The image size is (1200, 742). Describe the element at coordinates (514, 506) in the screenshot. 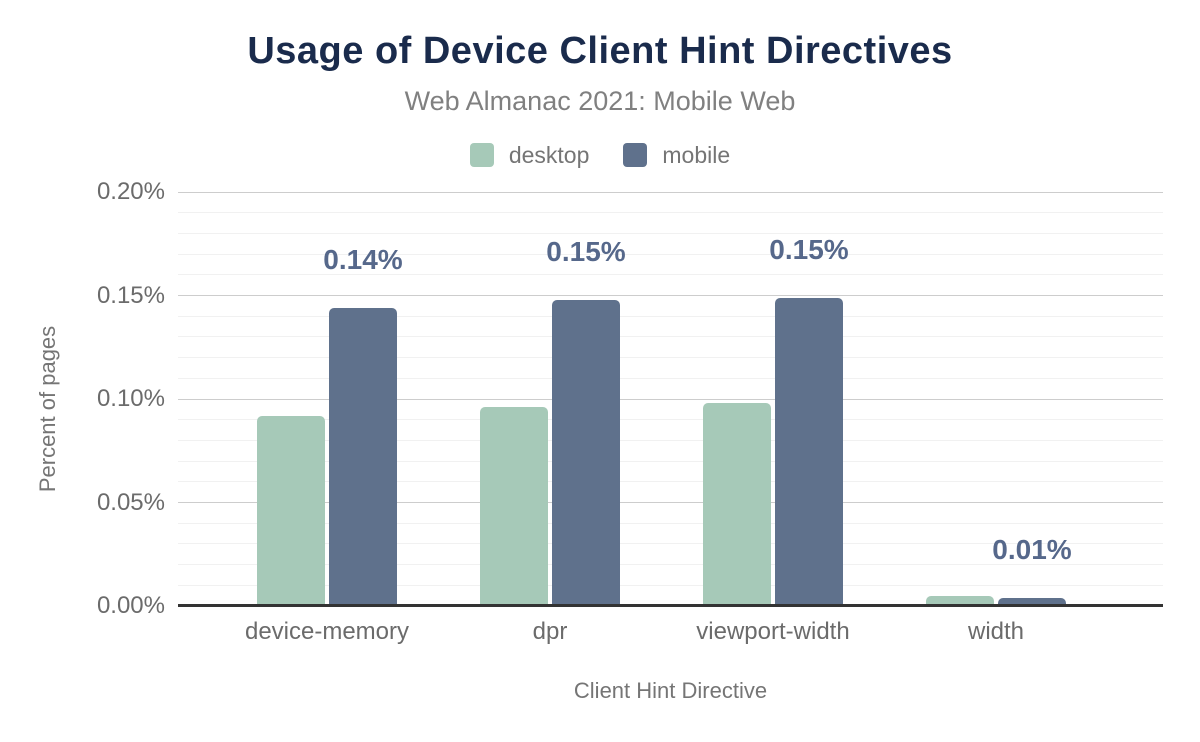

I see `bar-desktop-dpr` at that location.